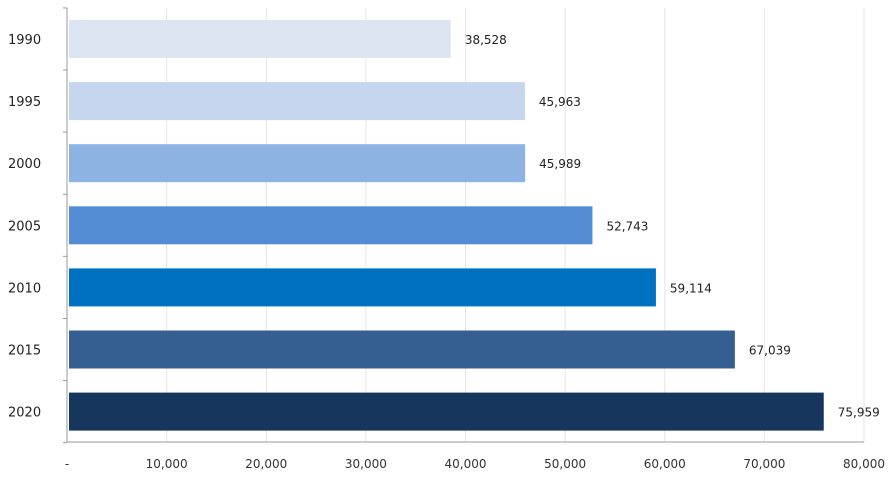 The height and width of the screenshot is (483, 891). Describe the element at coordinates (24, 102) in the screenshot. I see `category-label: 1995` at that location.